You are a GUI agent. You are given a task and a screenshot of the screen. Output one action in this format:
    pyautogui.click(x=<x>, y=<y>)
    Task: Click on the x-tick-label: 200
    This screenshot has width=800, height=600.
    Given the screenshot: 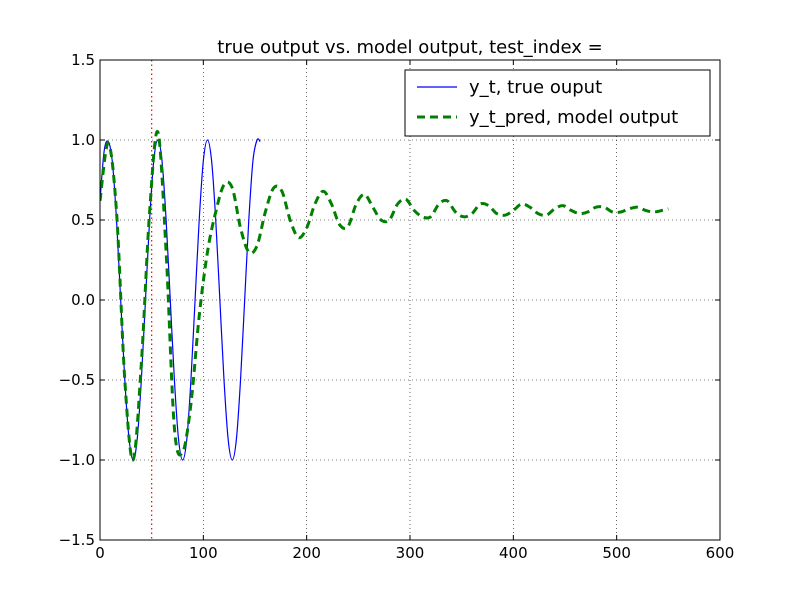 What is the action you would take?
    pyautogui.click(x=306, y=553)
    